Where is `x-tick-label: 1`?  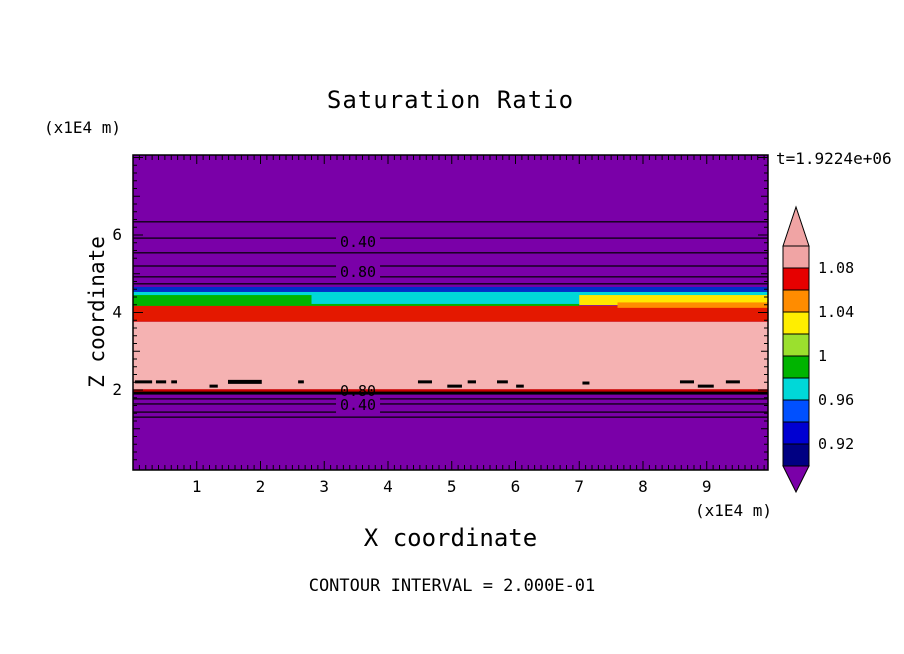 x-tick-label: 1 is located at coordinates (197, 486).